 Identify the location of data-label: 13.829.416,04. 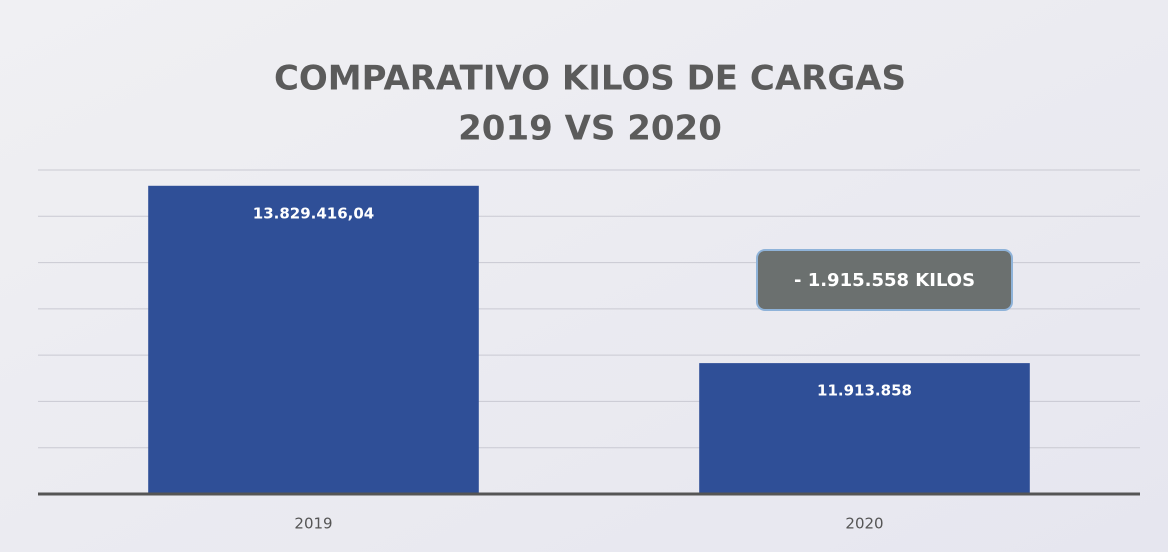
(313, 213).